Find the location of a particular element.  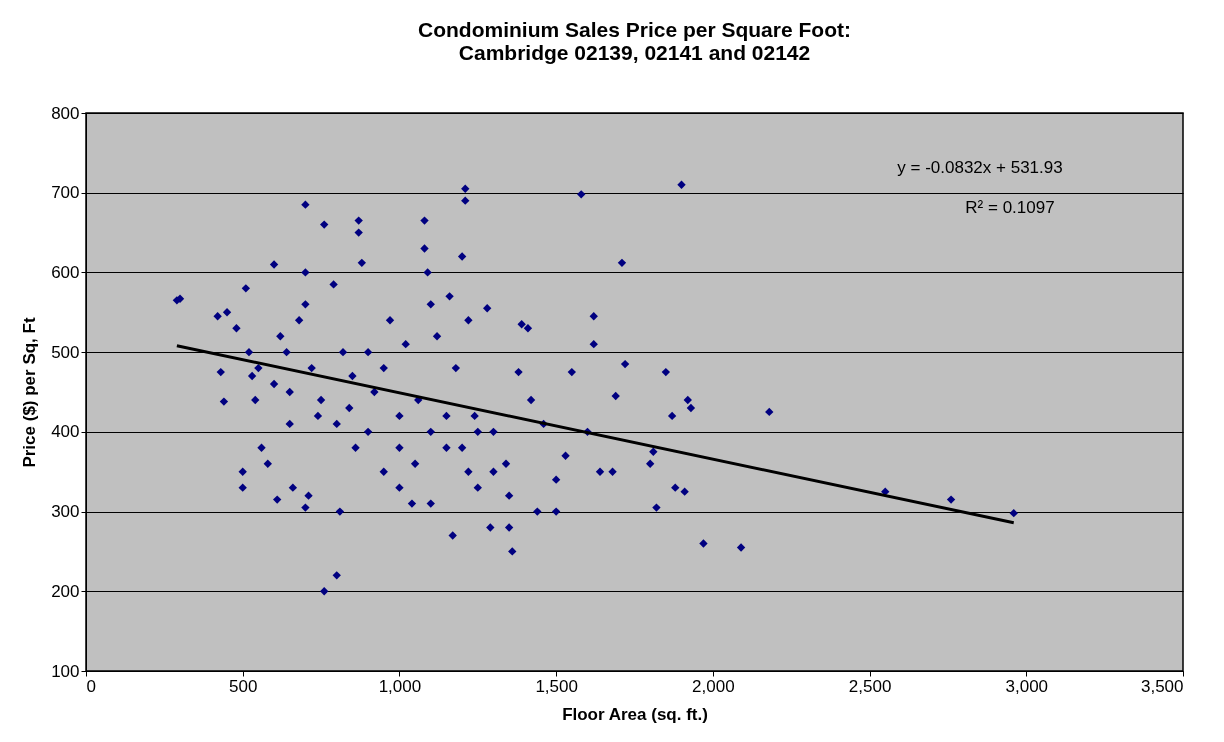

y-tick-label: 200 is located at coordinates (65, 591).